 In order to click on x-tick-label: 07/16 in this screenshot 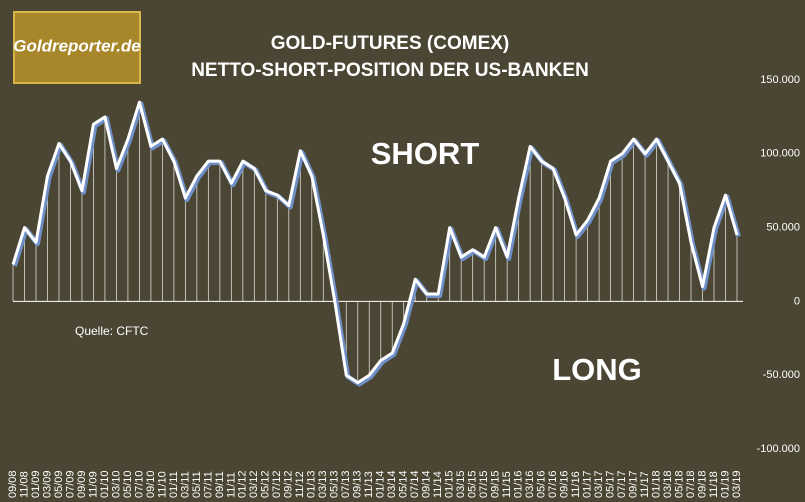, I will do `click(553, 484)`.